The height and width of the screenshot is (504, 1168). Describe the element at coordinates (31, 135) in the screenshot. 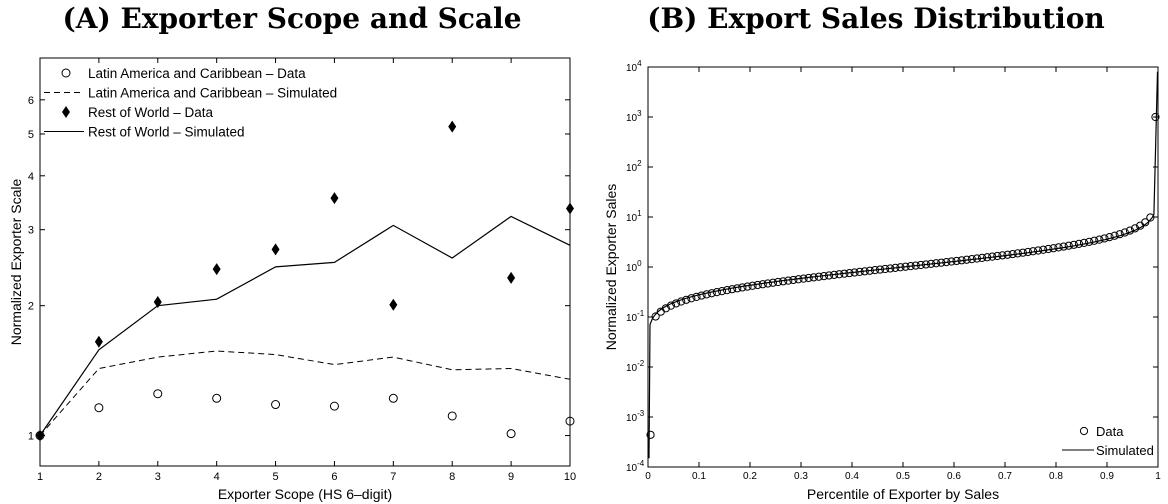

I see `y-tick-label-a: 5` at that location.